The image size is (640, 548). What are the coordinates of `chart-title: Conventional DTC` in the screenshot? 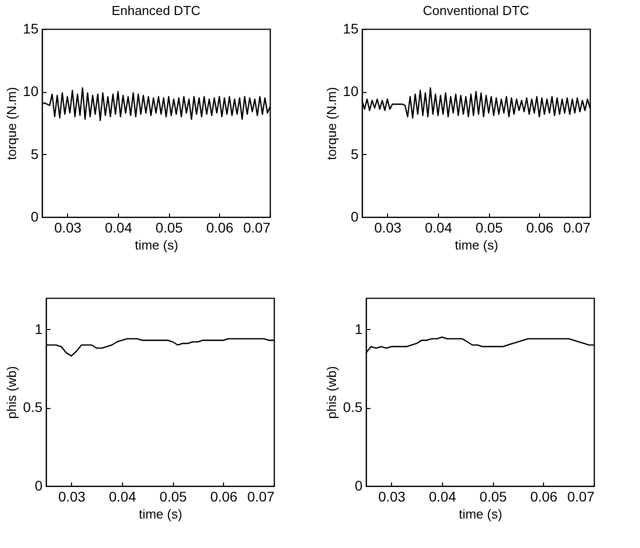 It's located at (476, 10).